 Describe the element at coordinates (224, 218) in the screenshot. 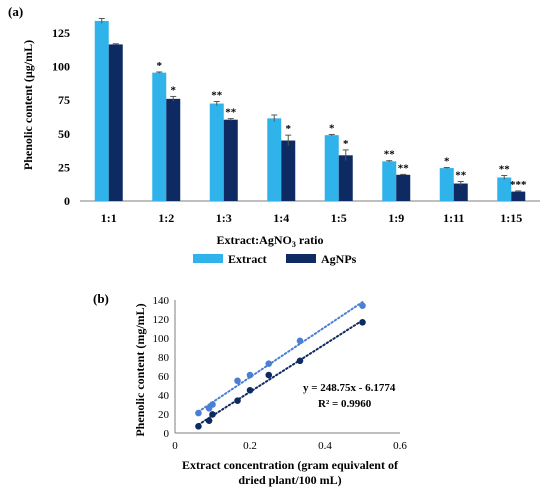

I see `bar-x-tick-1:3: 1:3` at that location.